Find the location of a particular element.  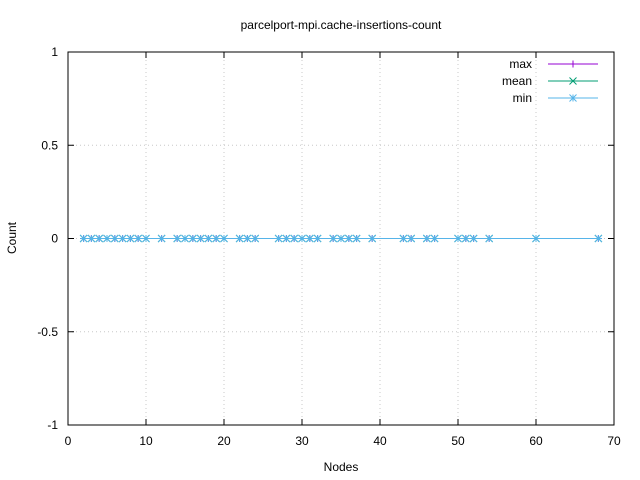

legend-item-max: max is located at coordinates (553, 64).